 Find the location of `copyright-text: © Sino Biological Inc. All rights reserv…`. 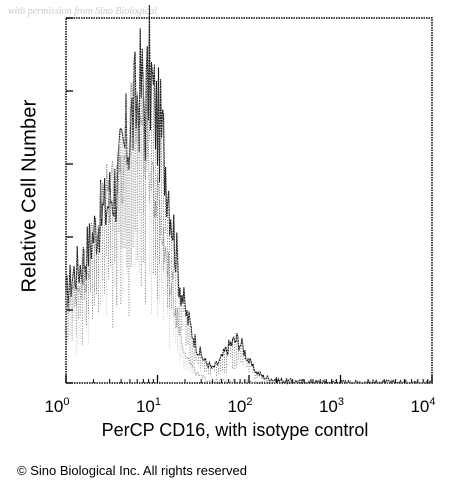

copyright-text: © Sino Biological Inc. All rights reserv… is located at coordinates (132, 470).